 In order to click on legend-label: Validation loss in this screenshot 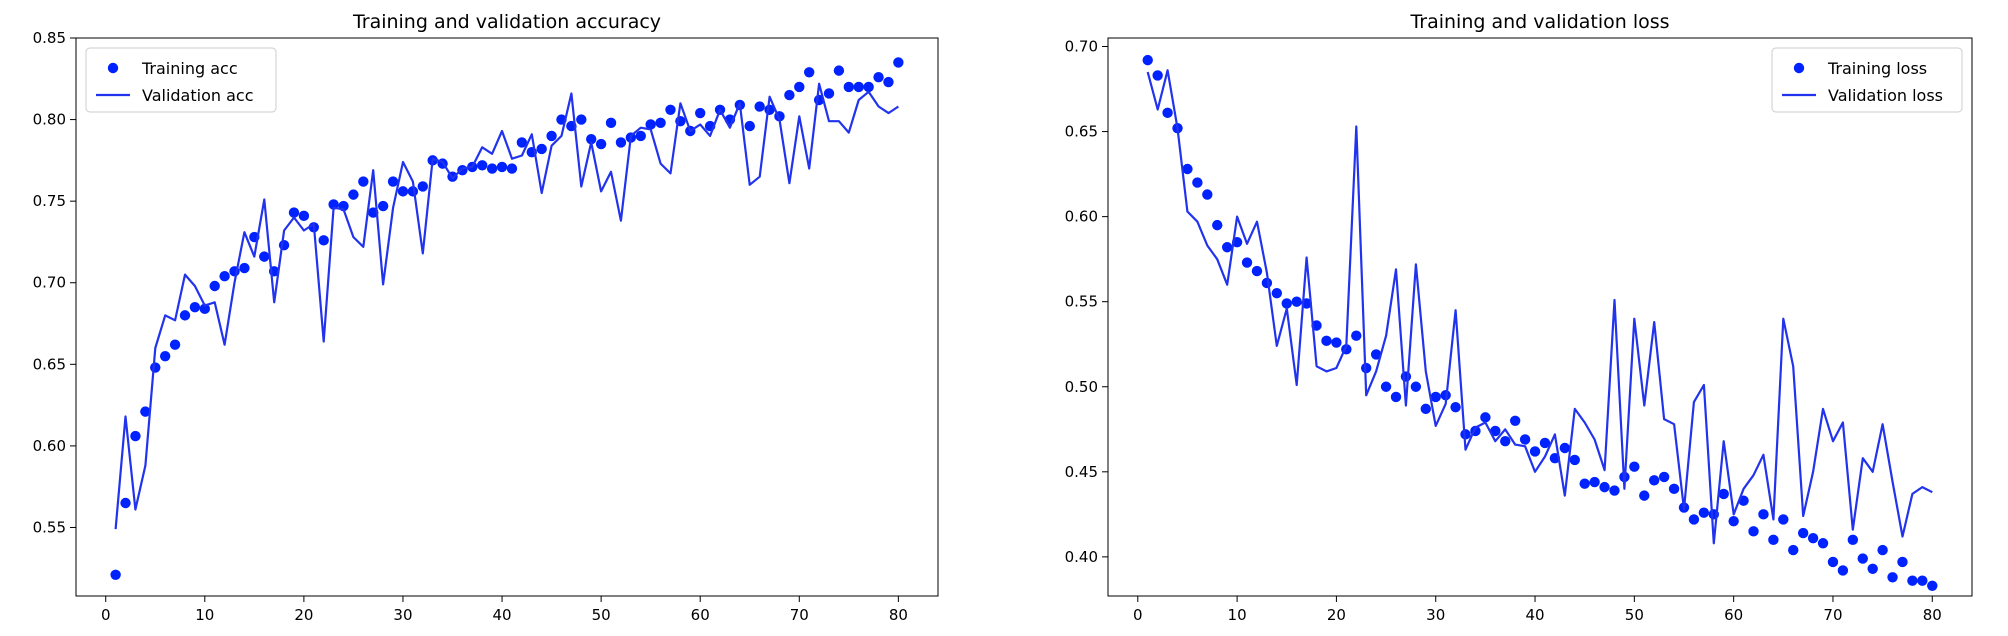, I will do `click(1885, 95)`.